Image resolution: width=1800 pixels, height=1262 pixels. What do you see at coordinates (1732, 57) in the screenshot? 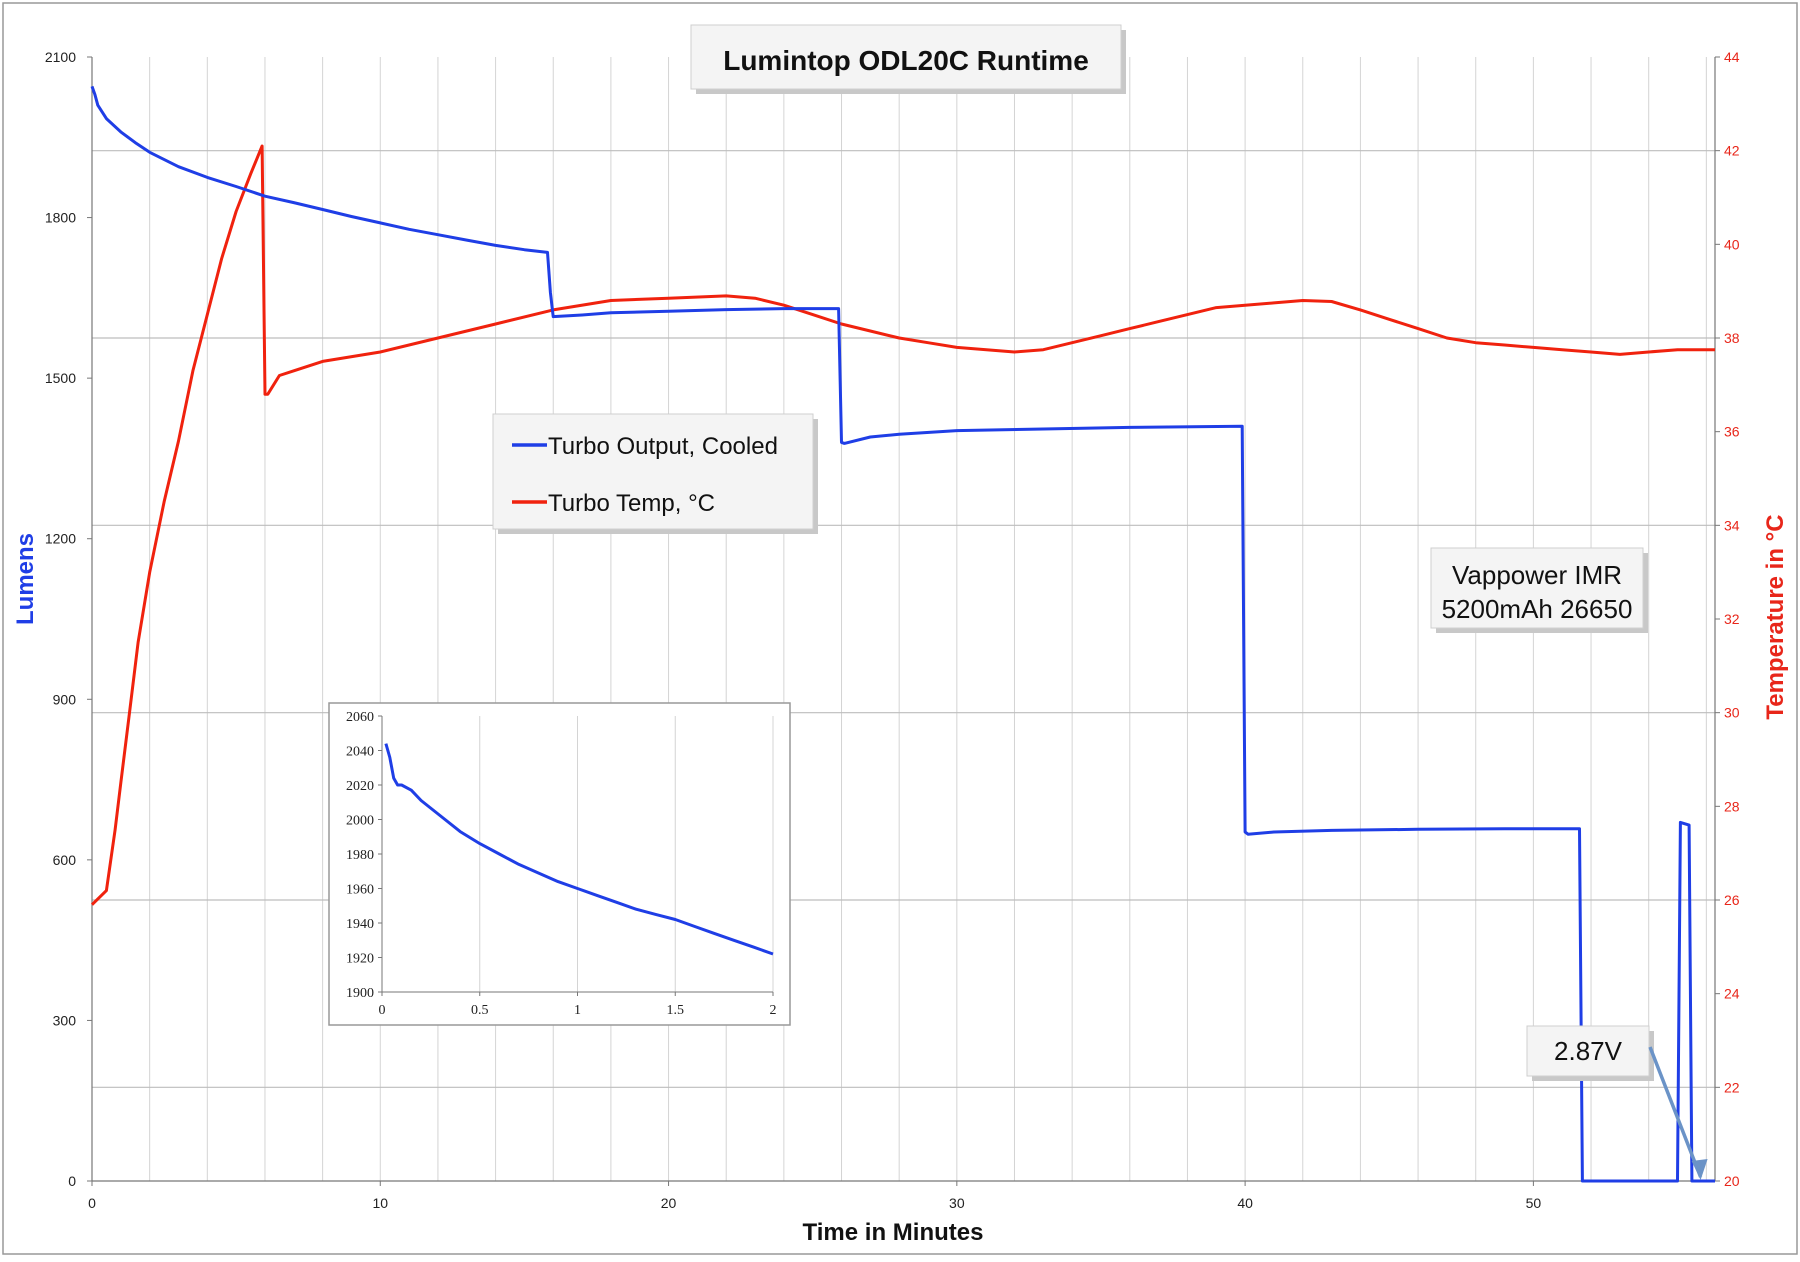
I see `right-tick-label: 44` at bounding box center [1732, 57].